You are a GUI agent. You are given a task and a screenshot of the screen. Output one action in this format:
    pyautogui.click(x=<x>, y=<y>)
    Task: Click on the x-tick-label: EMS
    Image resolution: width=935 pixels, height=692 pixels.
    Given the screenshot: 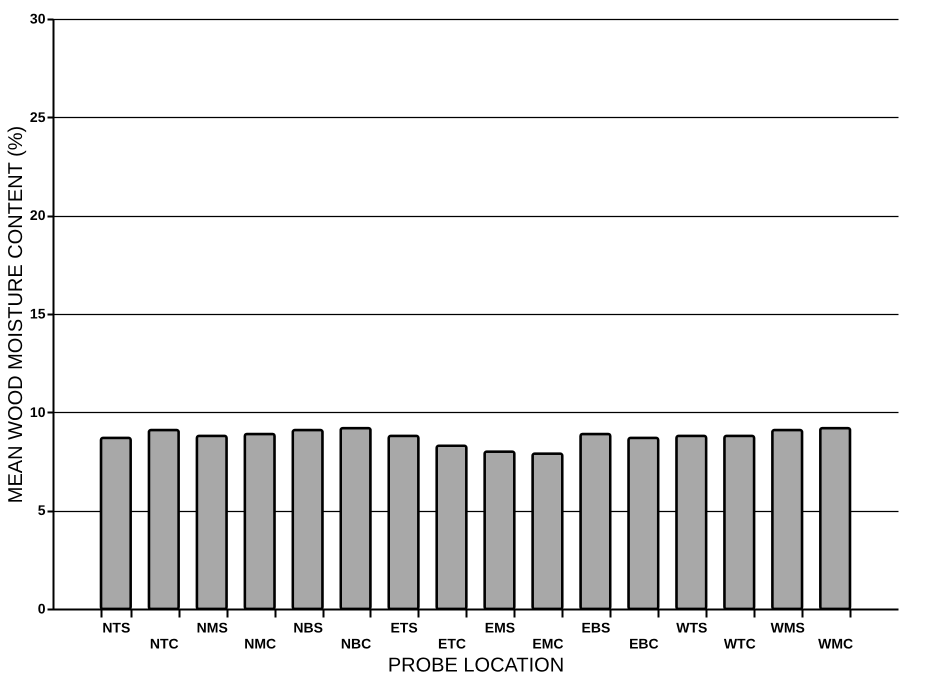 What is the action you would take?
    pyautogui.click(x=500, y=628)
    